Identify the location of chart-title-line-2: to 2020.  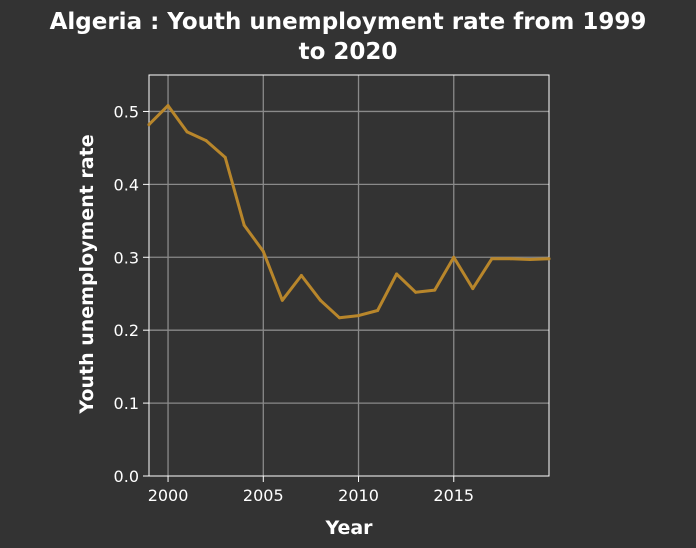
(348, 52).